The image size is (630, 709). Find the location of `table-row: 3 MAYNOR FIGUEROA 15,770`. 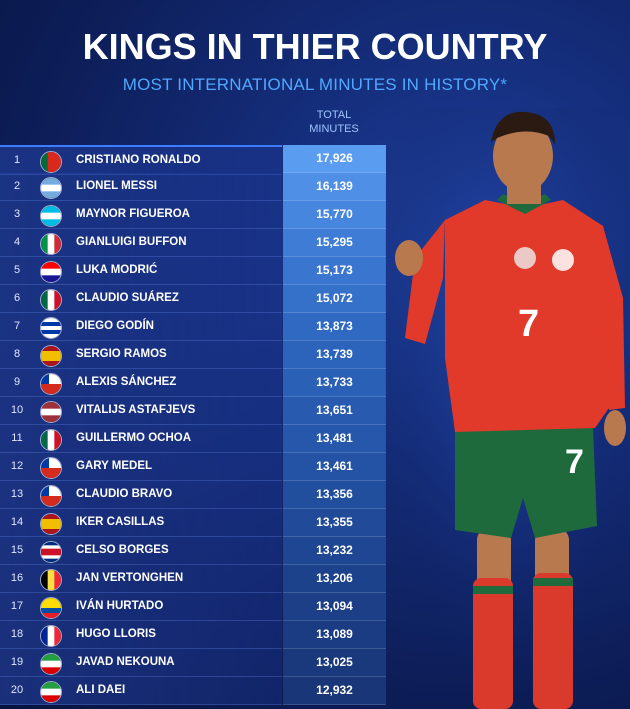

table-row: 3 MAYNOR FIGUEROA 15,770 is located at coordinates (195, 215).